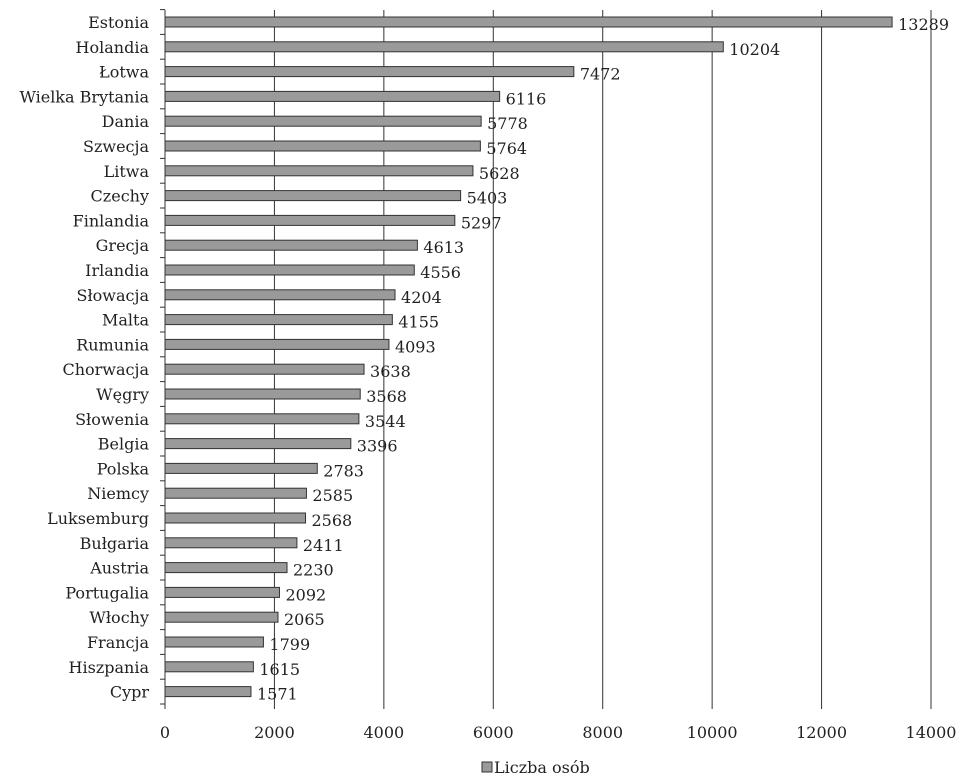 This screenshot has width=974, height=778. Describe the element at coordinates (124, 72) in the screenshot. I see `category-label: Łotwa` at that location.